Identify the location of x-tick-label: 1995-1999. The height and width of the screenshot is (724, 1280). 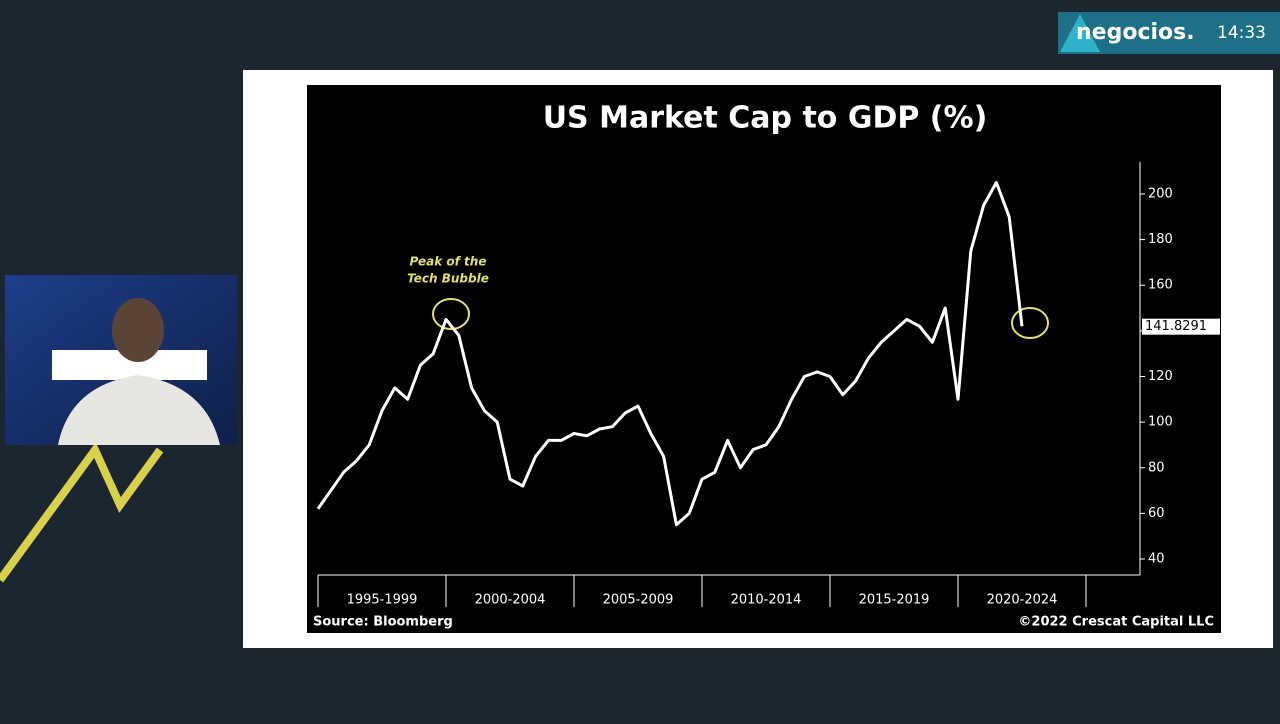
(382, 600).